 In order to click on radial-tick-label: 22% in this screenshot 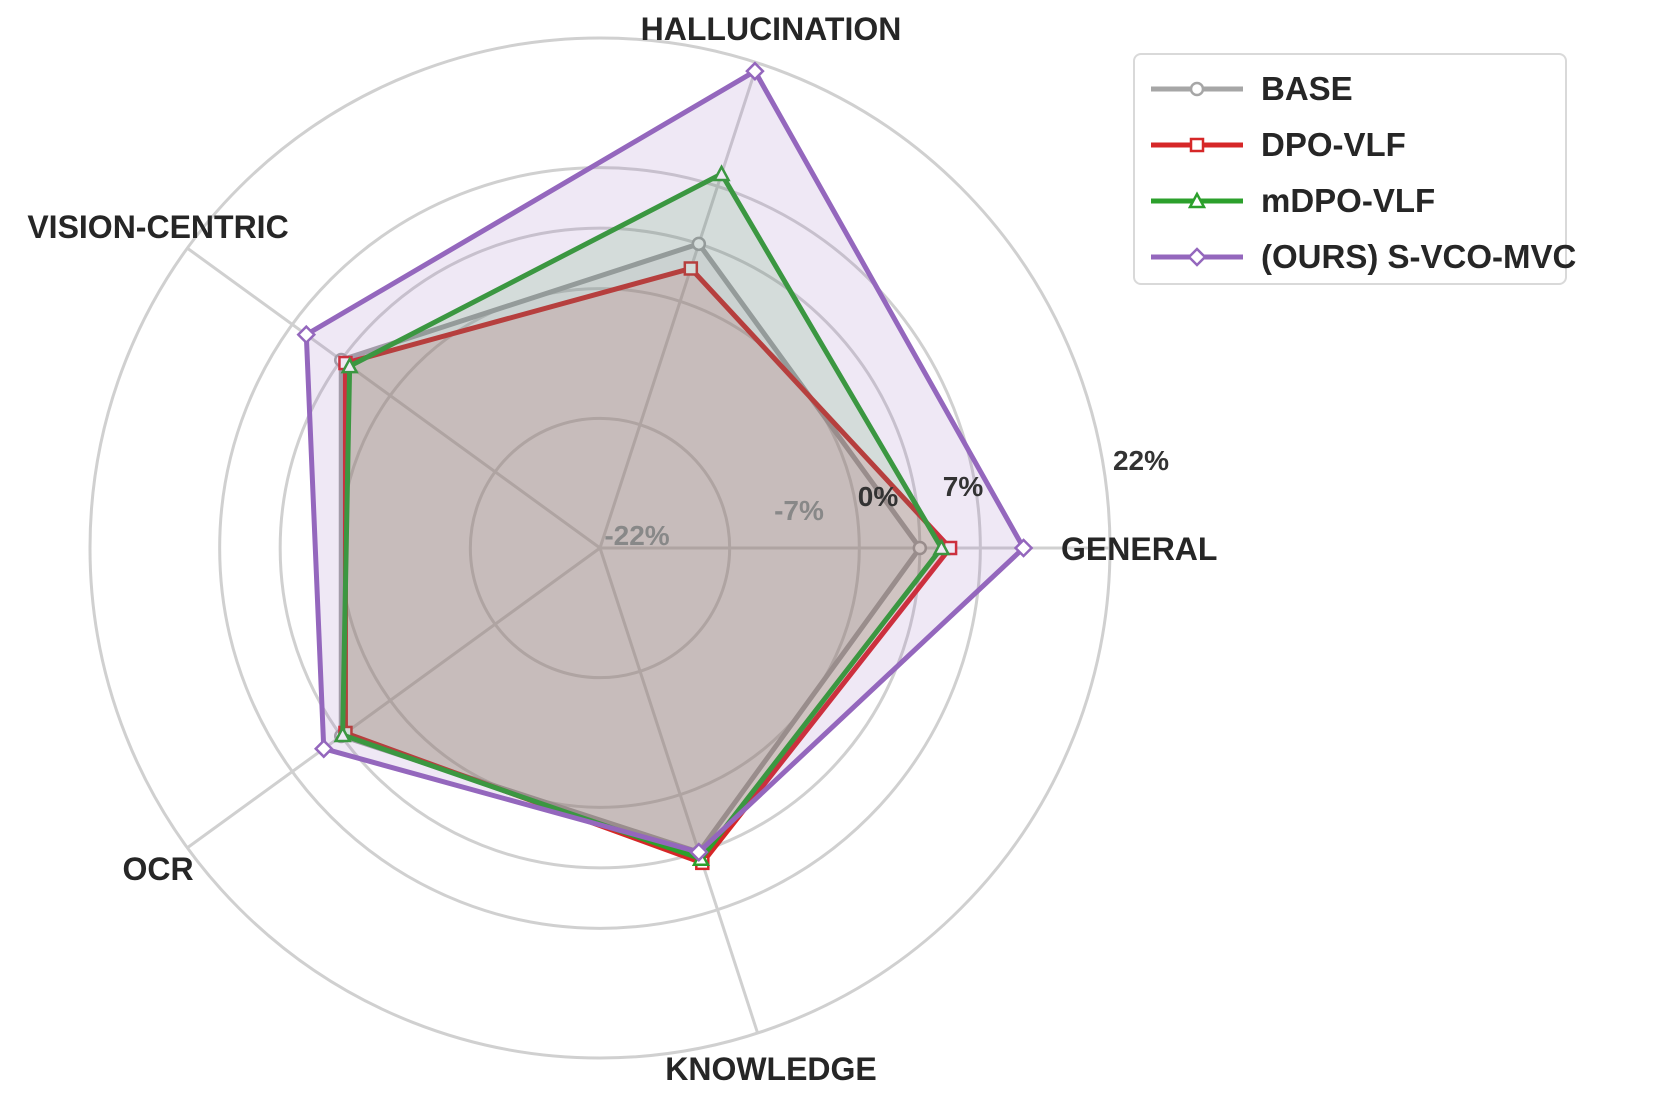, I will do `click(1141, 460)`.